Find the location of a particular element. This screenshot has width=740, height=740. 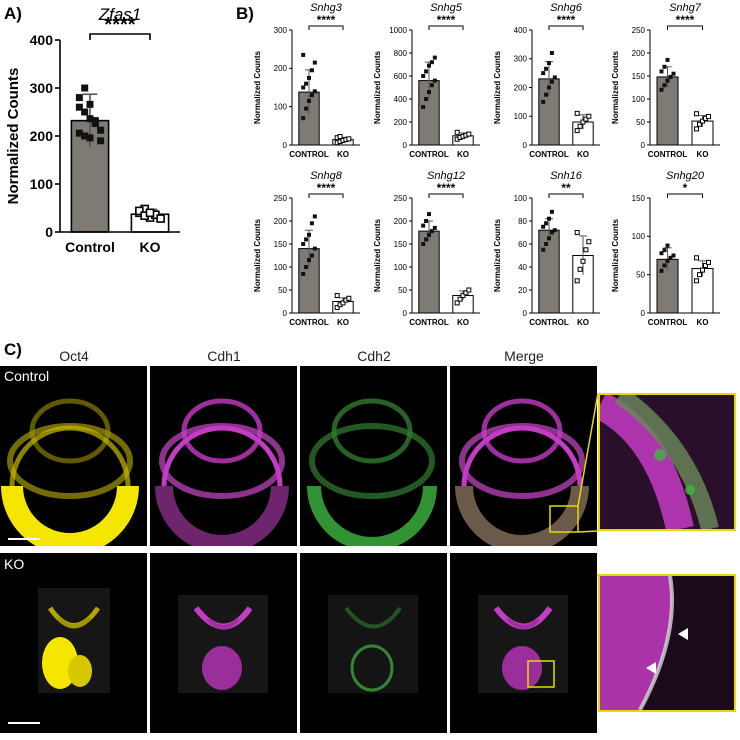

channel-label-cdh2: Cdh2 is located at coordinates (374, 356).